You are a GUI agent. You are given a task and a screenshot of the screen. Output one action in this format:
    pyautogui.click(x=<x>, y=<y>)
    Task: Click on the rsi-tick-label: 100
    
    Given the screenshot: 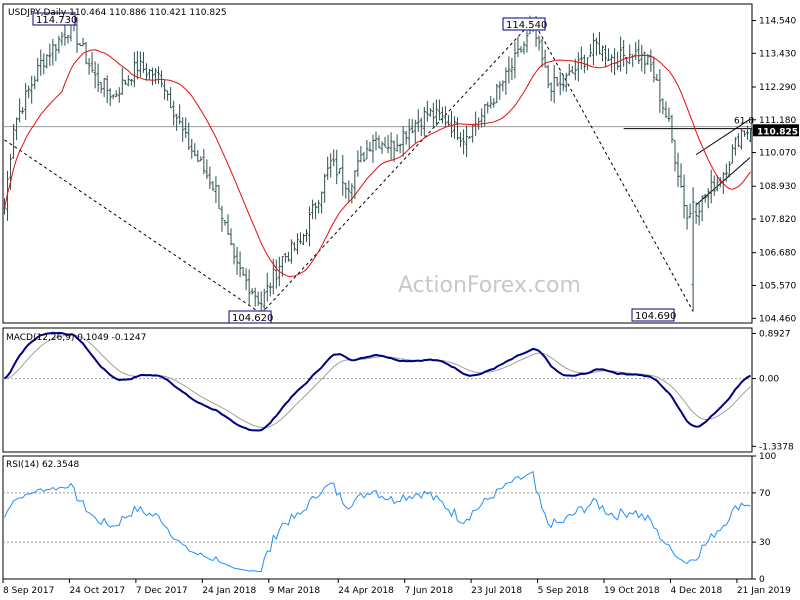 What is the action you would take?
    pyautogui.click(x=767, y=457)
    